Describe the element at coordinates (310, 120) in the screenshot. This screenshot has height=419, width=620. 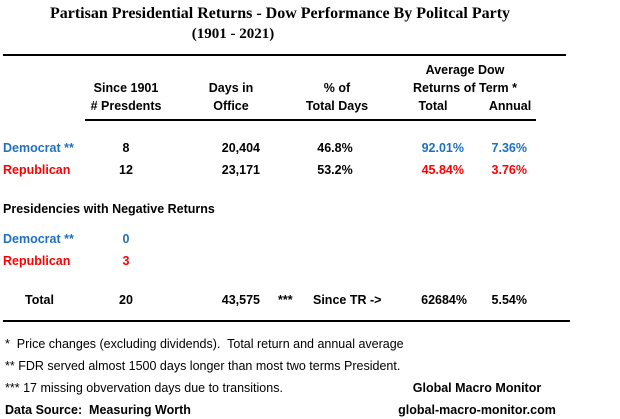
I see `header-rule` at that location.